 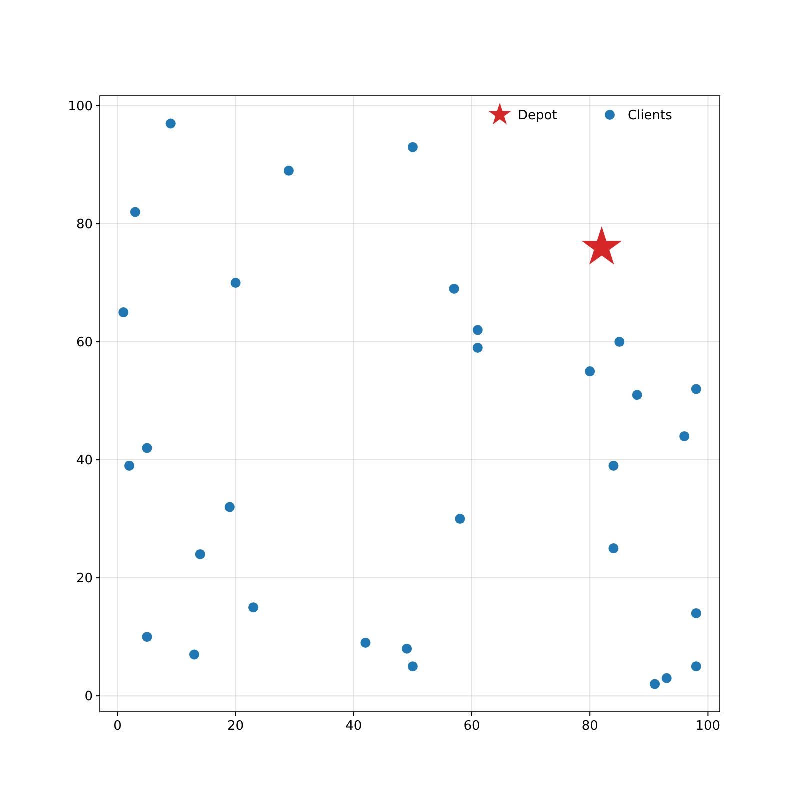 I want to click on x-tick-label: 0, so click(x=118, y=726).